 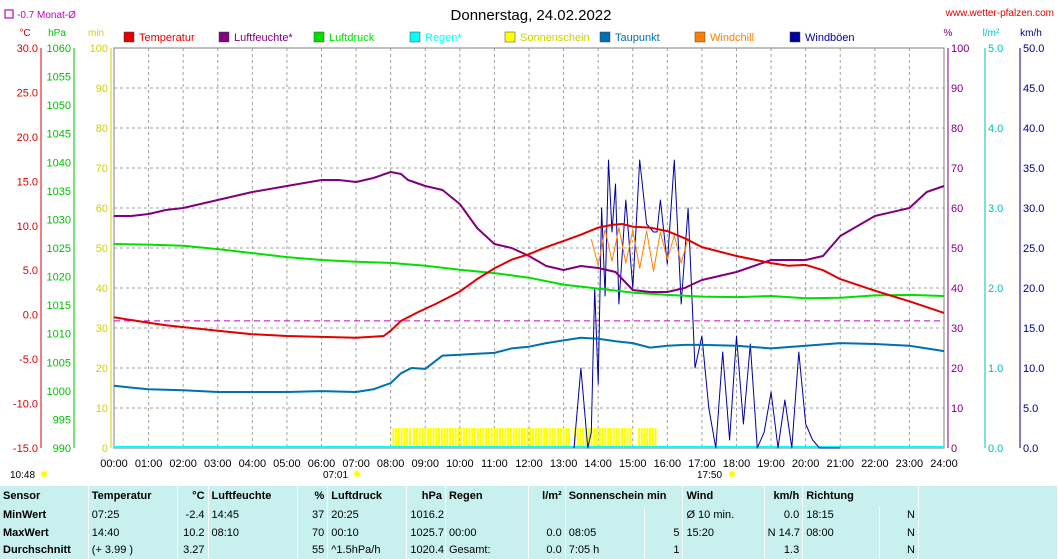 What do you see at coordinates (1030, 449) in the screenshot?
I see `wind-tick-label: 0.0` at bounding box center [1030, 449].